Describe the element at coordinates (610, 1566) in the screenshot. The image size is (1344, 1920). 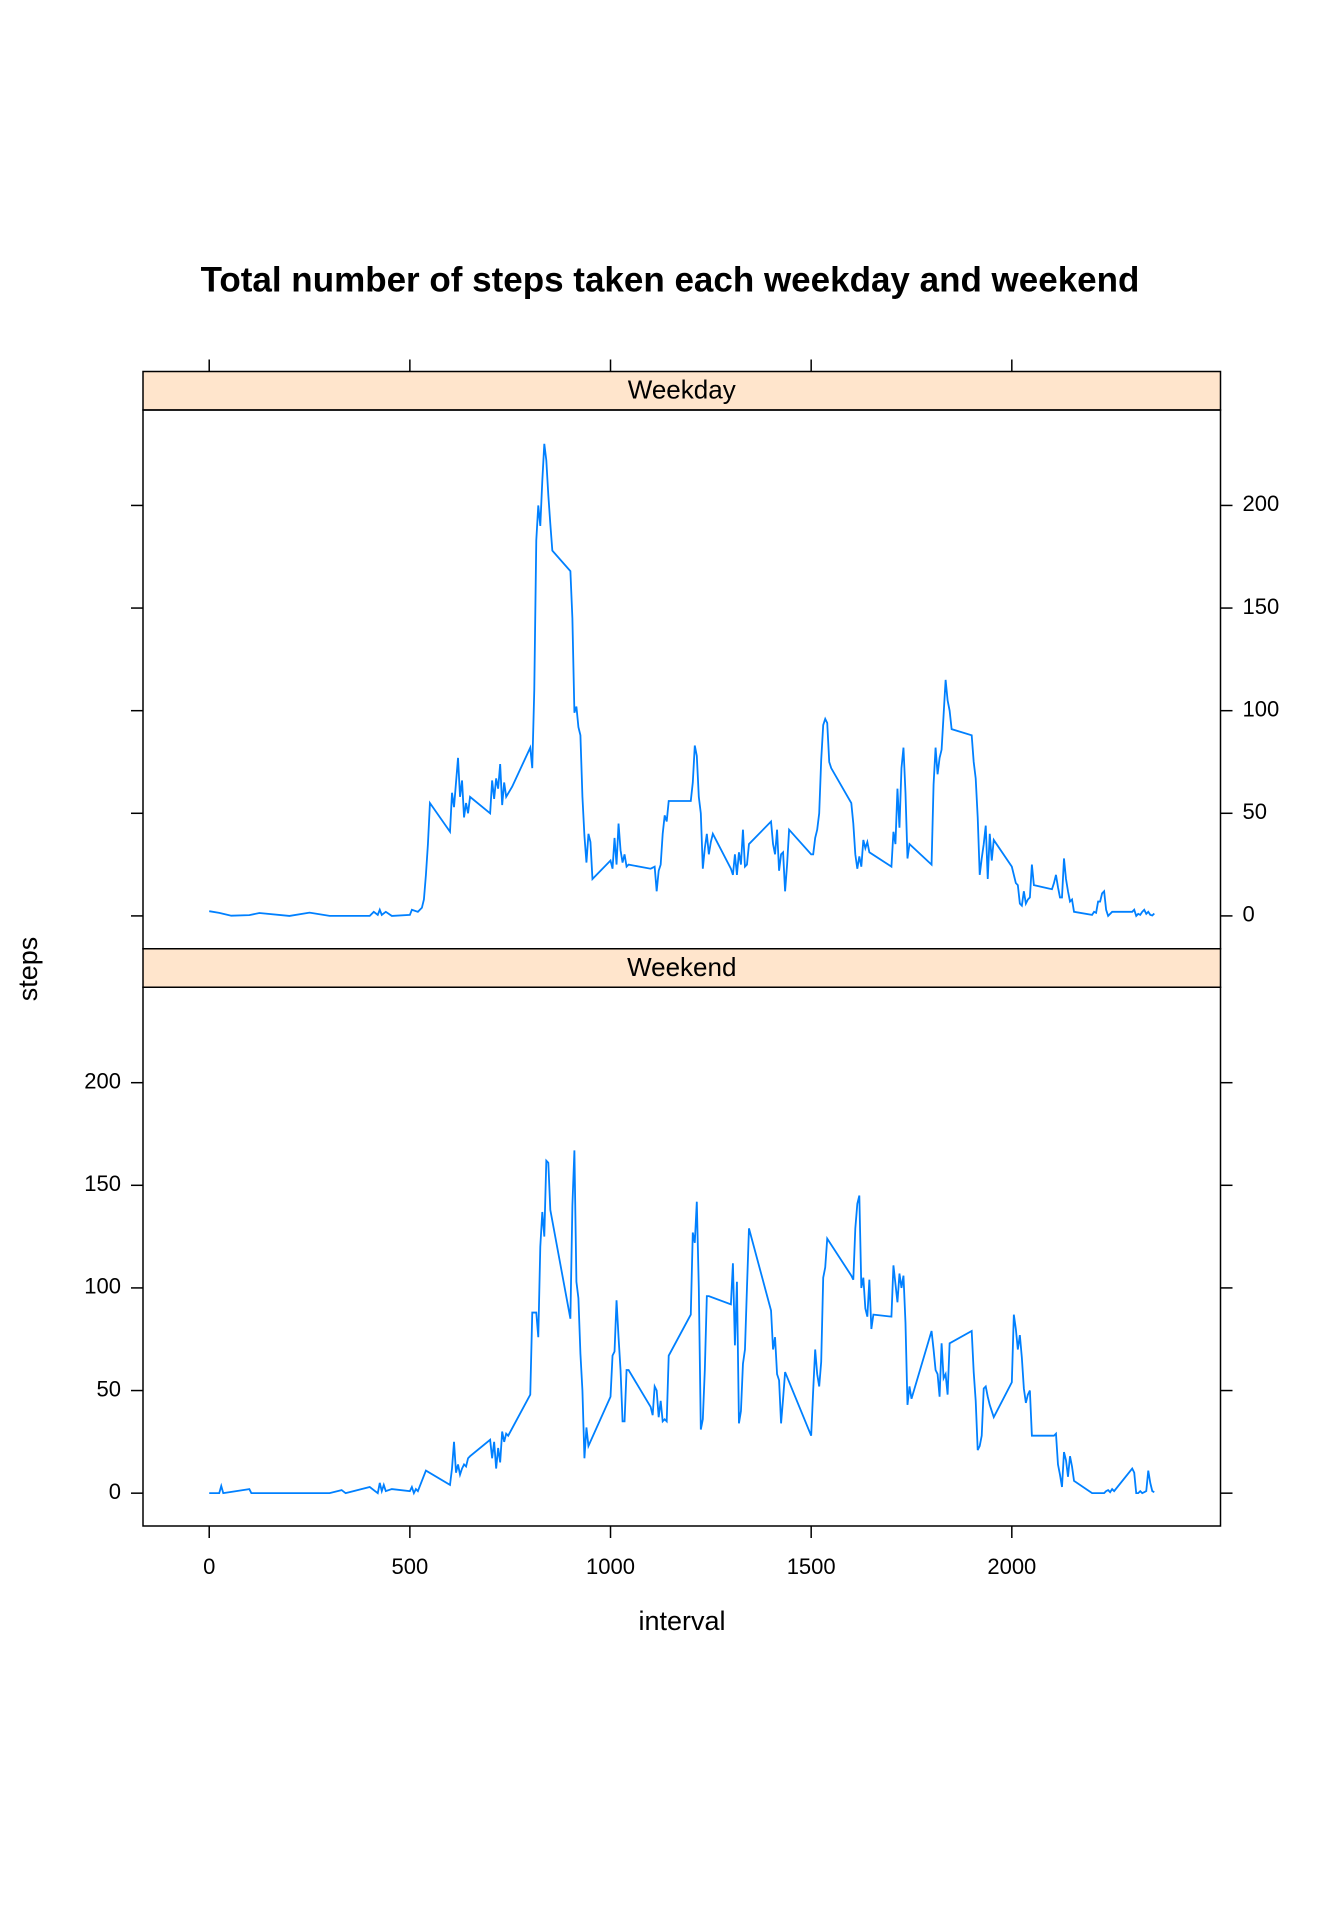
I see `x-tick-label: 1000` at that location.